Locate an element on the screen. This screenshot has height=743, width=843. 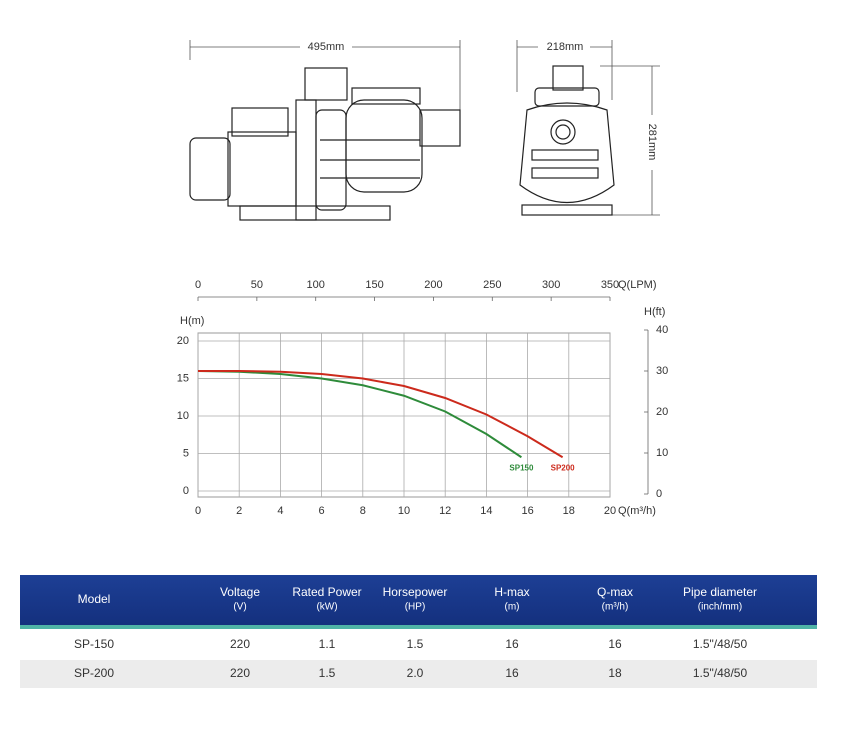
column-title: Voltage is located at coordinates (240, 592).